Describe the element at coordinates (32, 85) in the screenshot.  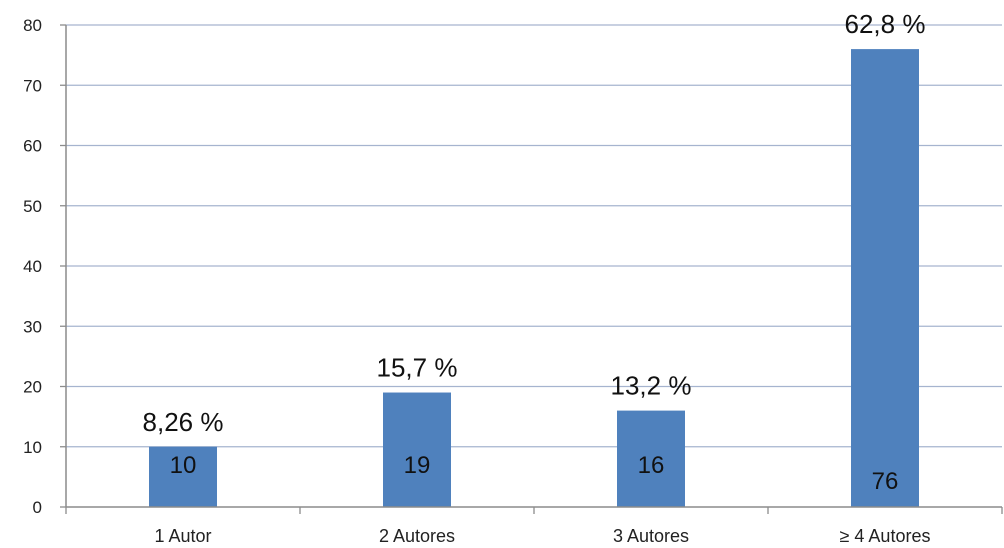
I see `y-tick-label: 70` at that location.